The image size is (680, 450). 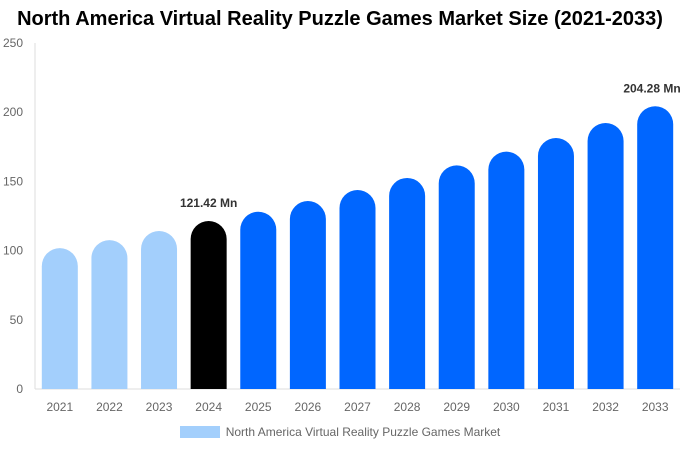 I want to click on bar-2025, so click(x=258, y=300).